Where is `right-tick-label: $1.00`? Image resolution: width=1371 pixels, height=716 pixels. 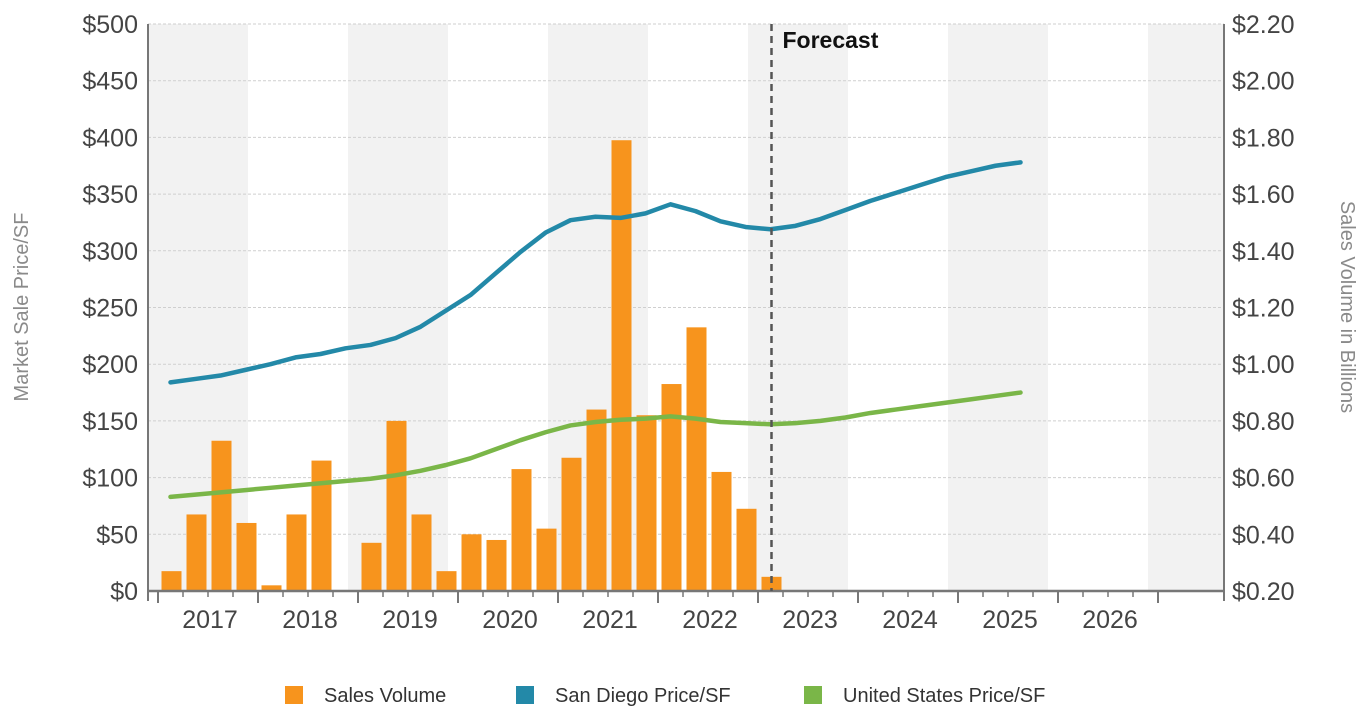
right-tick-label: $1.00 is located at coordinates (1263, 365).